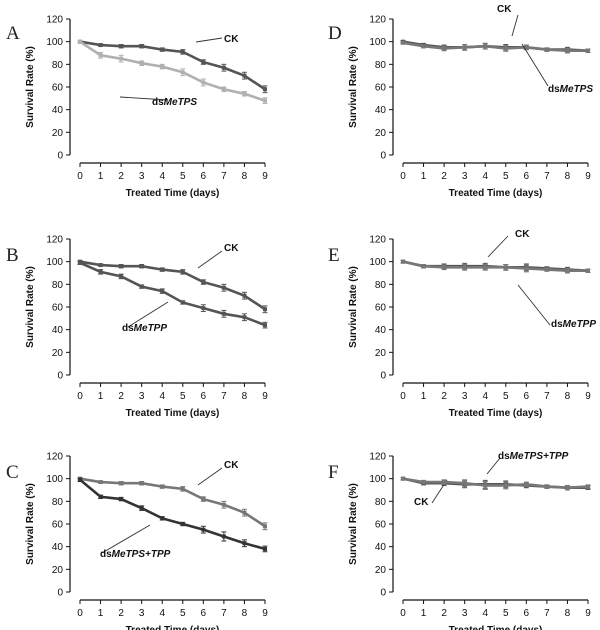 This screenshot has height=630, width=600. Describe the element at coordinates (381, 88) in the screenshot. I see `y-tick-label: 60` at that location.